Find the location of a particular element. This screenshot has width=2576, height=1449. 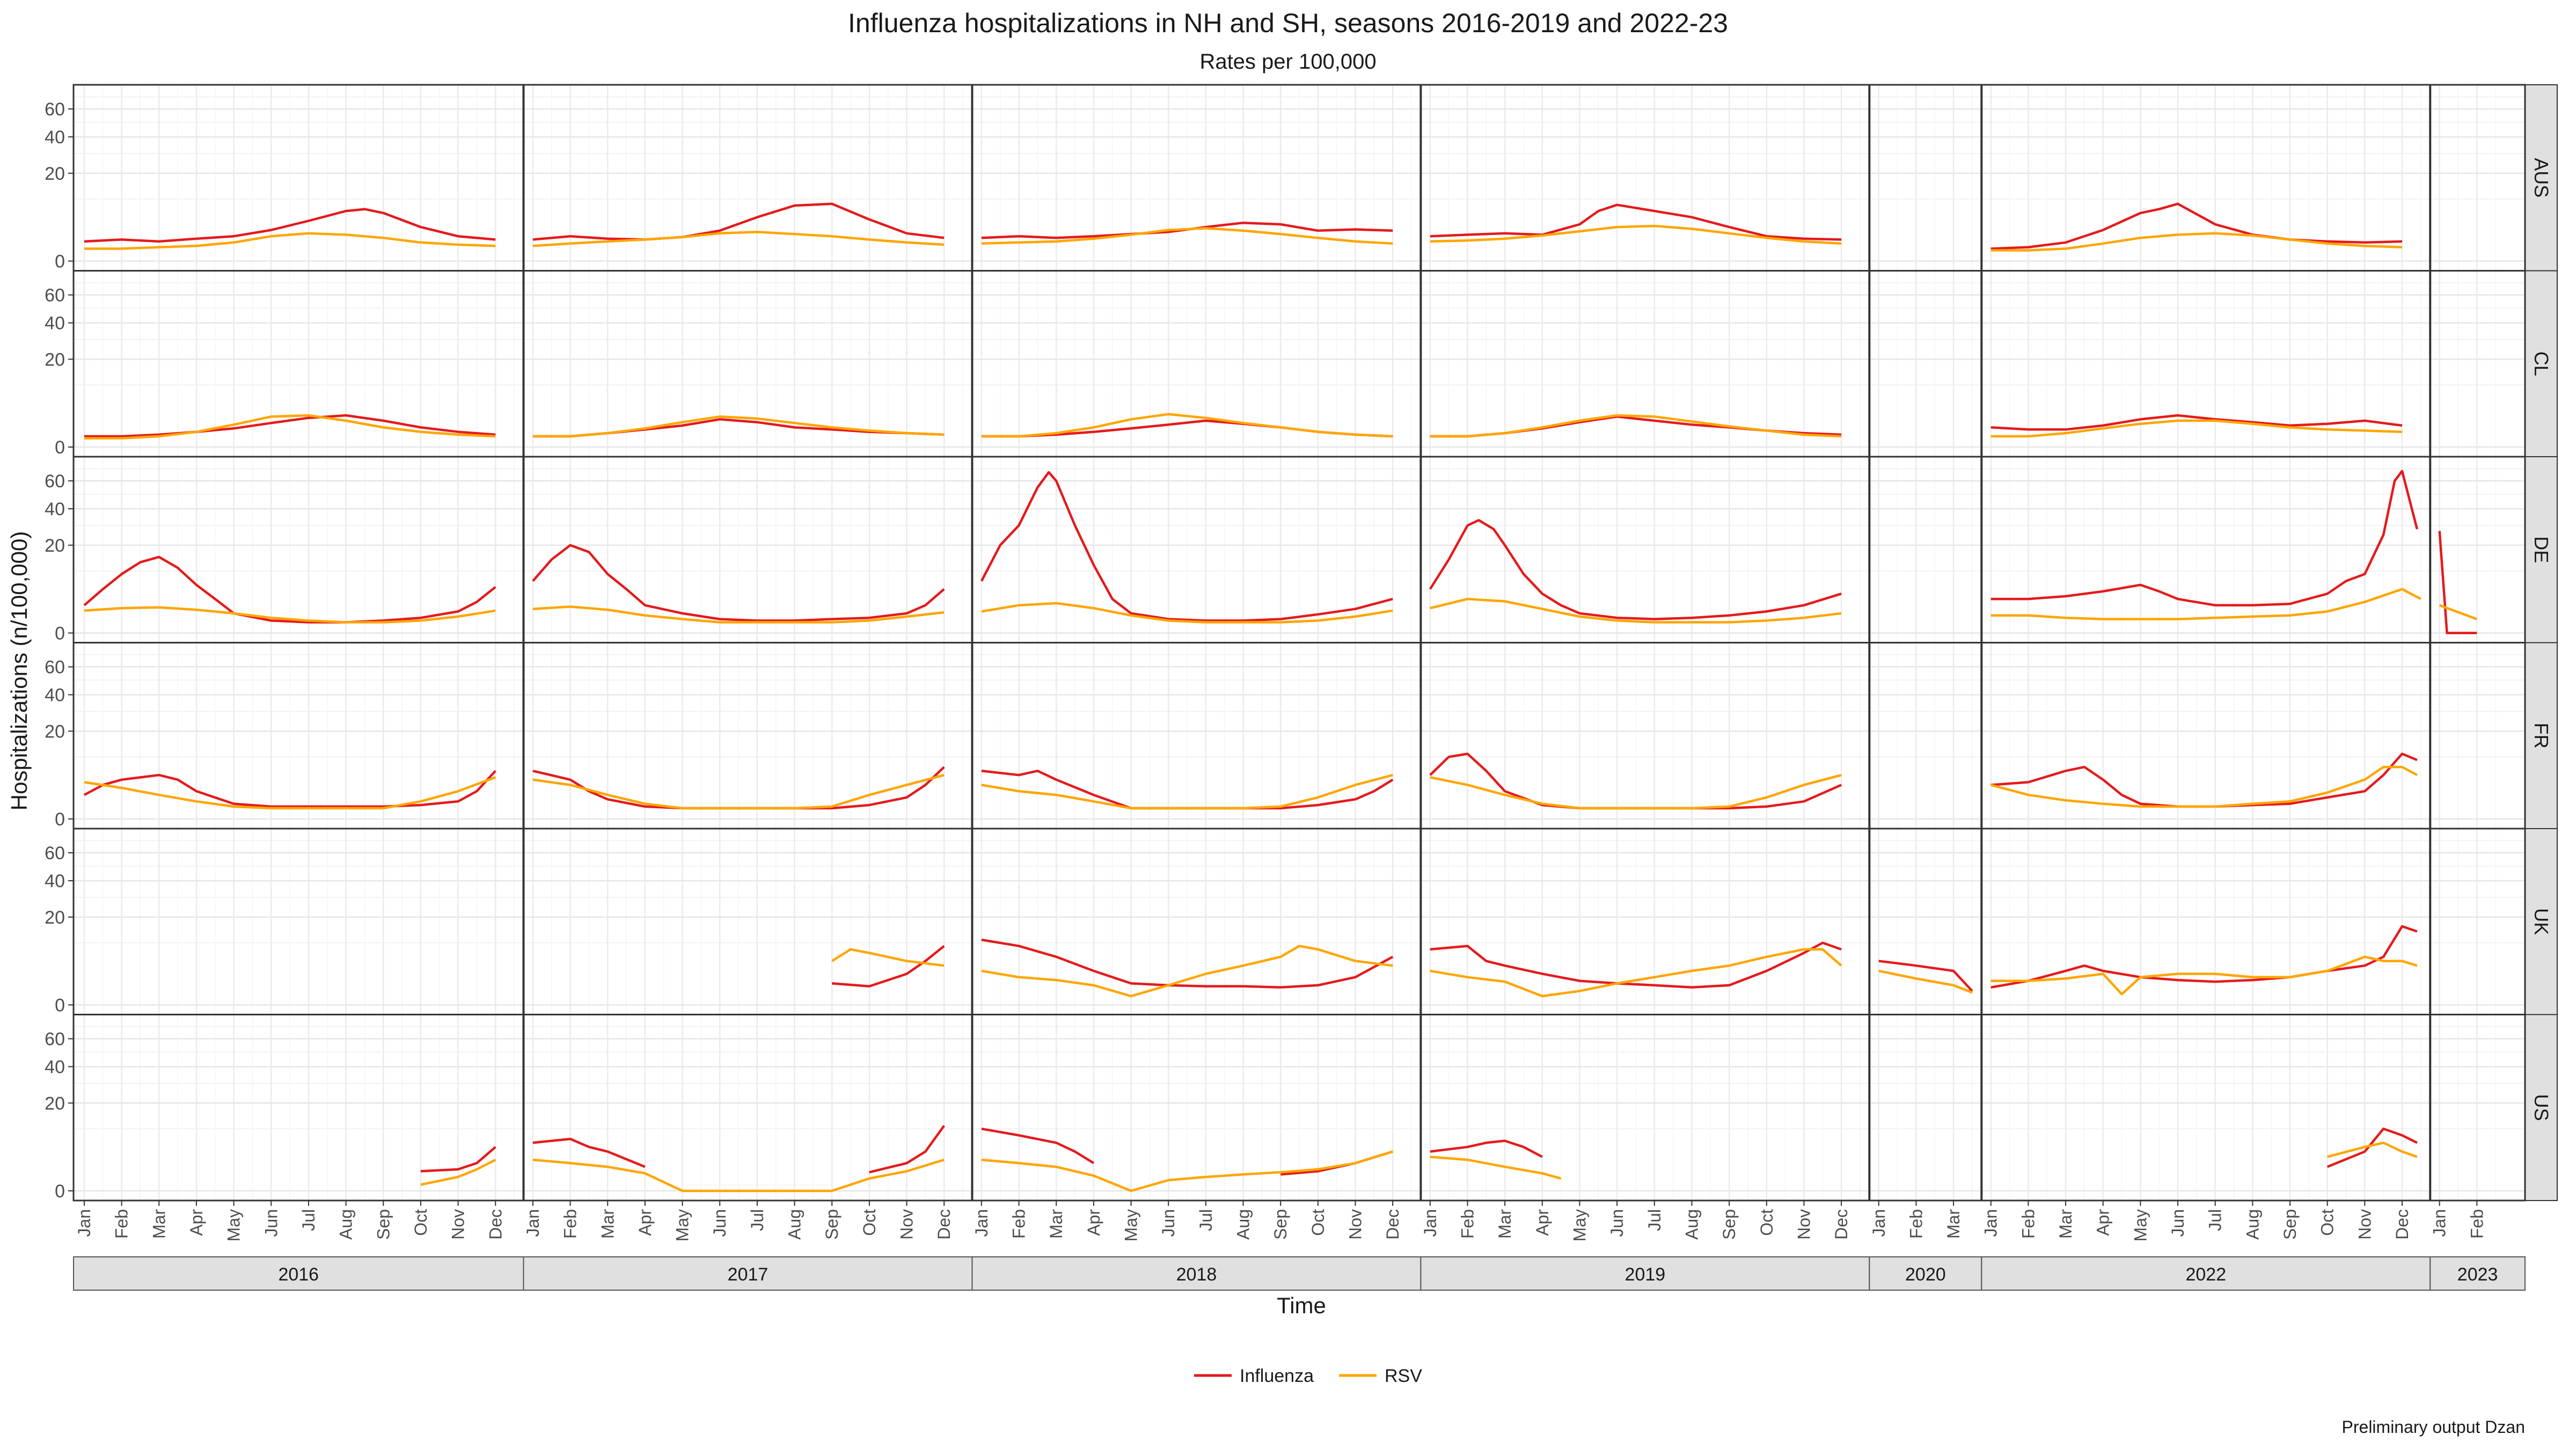

facet-label: DE is located at coordinates (2541, 549).